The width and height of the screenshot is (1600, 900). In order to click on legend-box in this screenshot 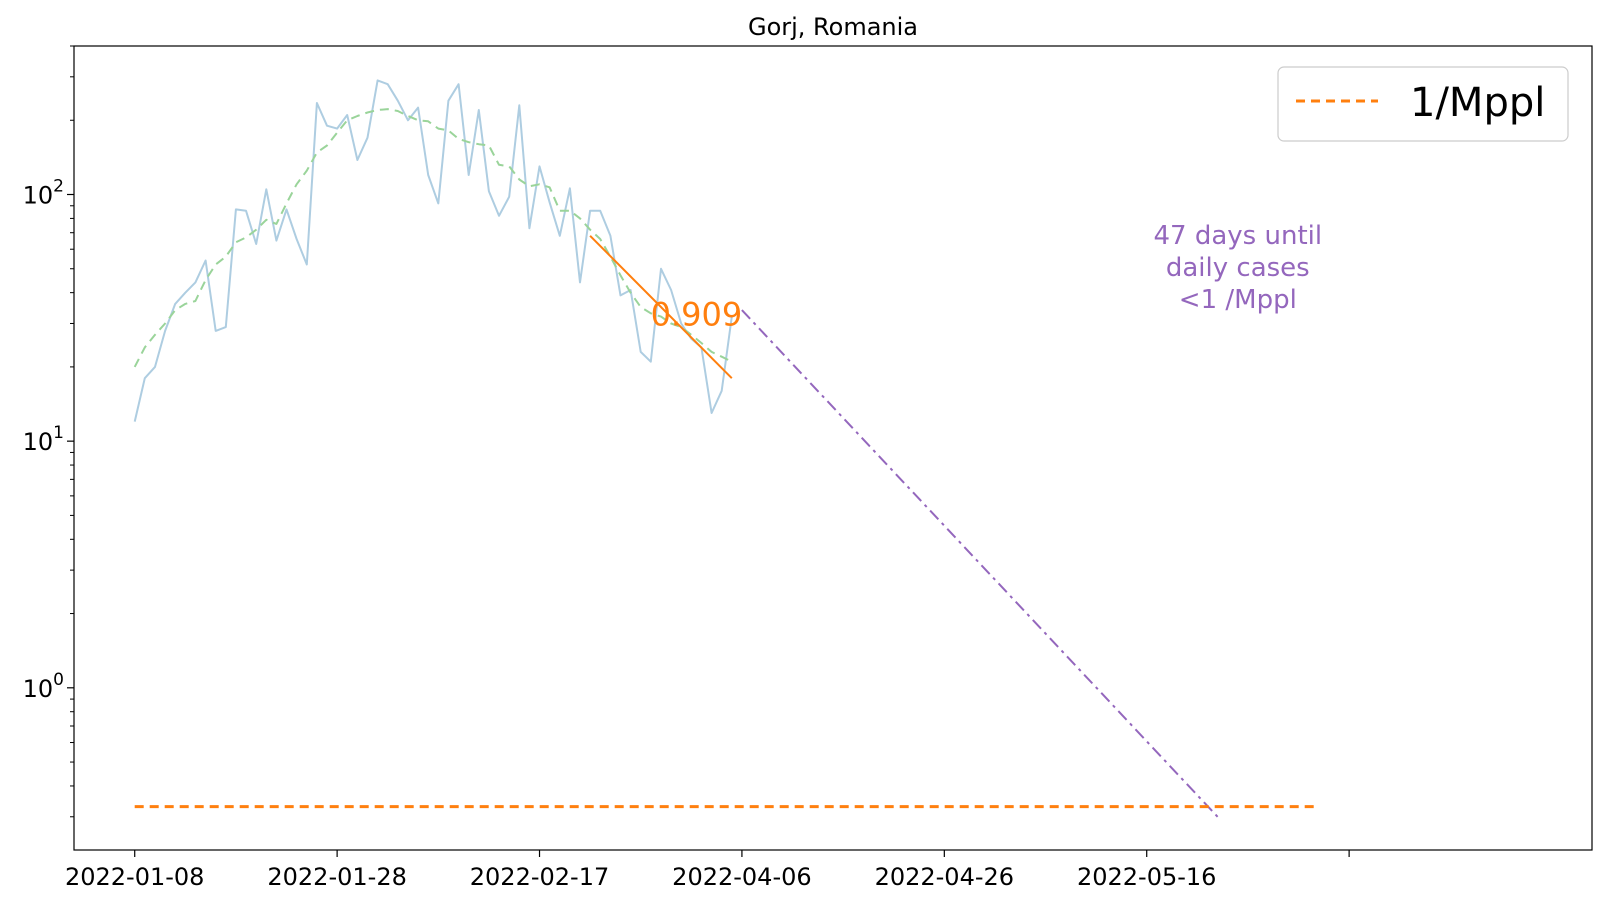, I will do `click(1423, 104)`.